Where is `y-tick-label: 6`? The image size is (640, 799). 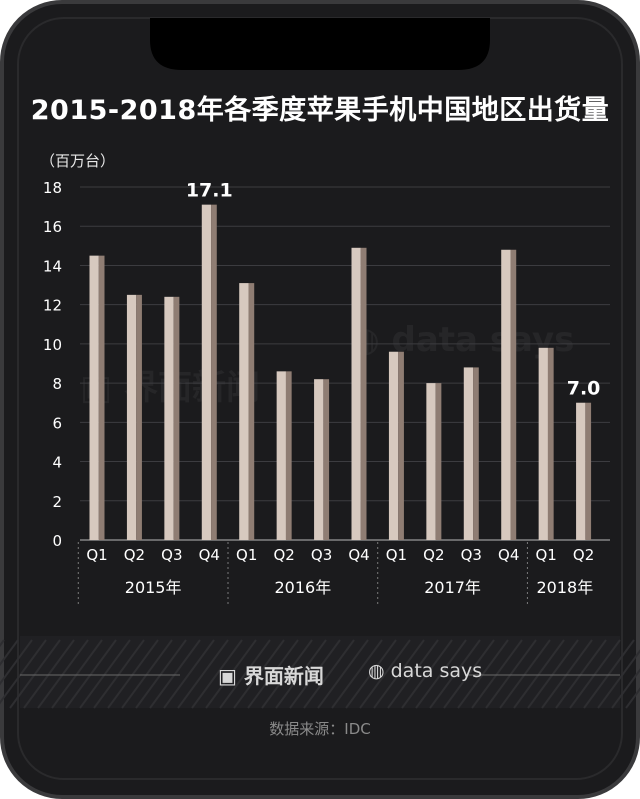 y-tick-label: 6 is located at coordinates (57, 423).